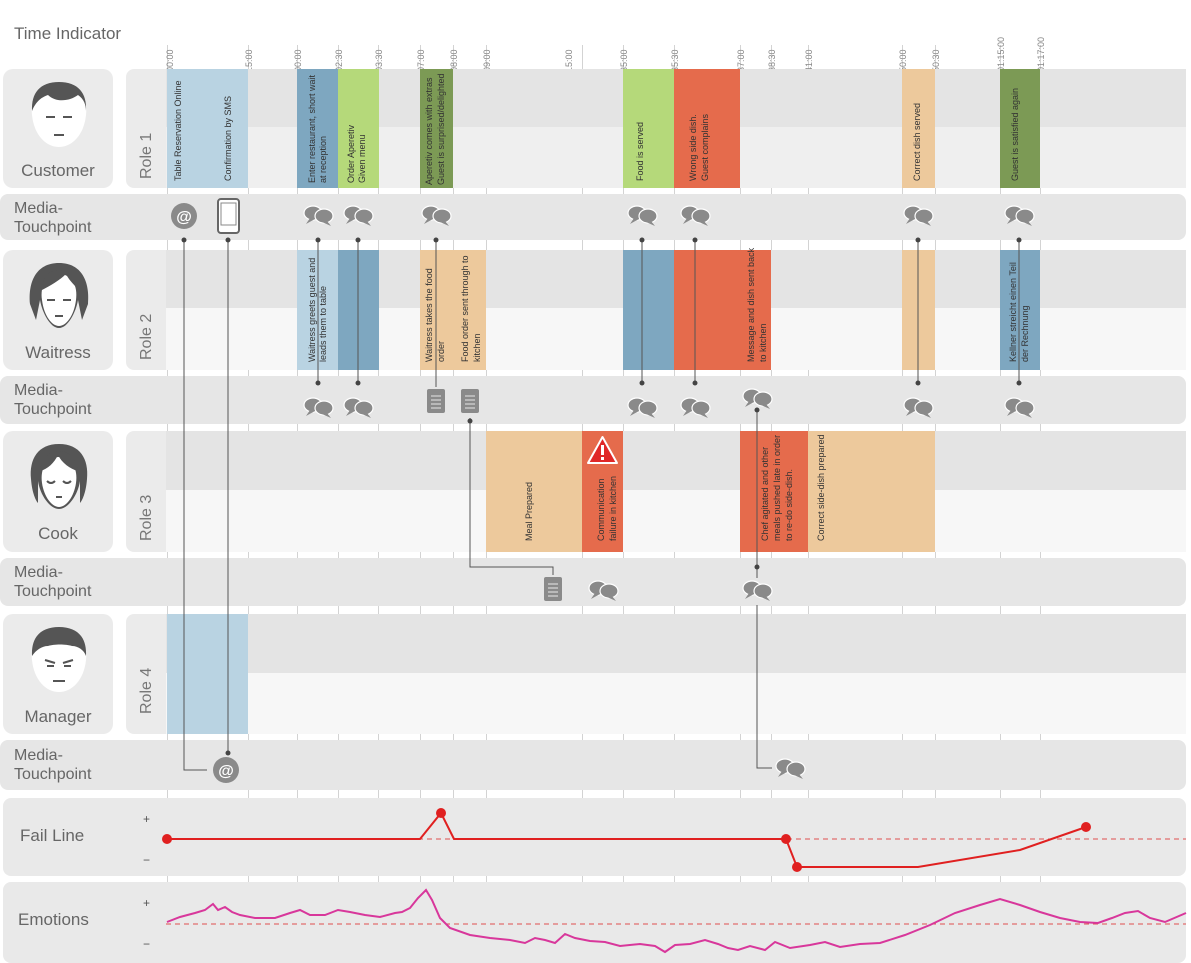  I want to click on customer-face-icon, so click(59, 114).